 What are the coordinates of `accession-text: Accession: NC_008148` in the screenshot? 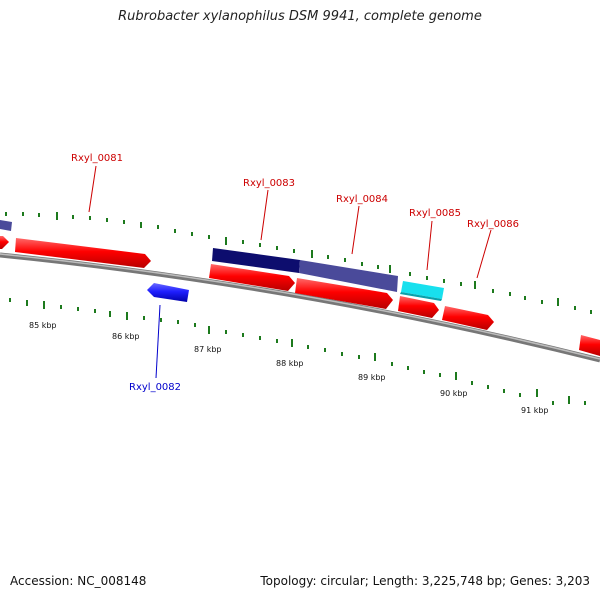 It's located at (78, 581).